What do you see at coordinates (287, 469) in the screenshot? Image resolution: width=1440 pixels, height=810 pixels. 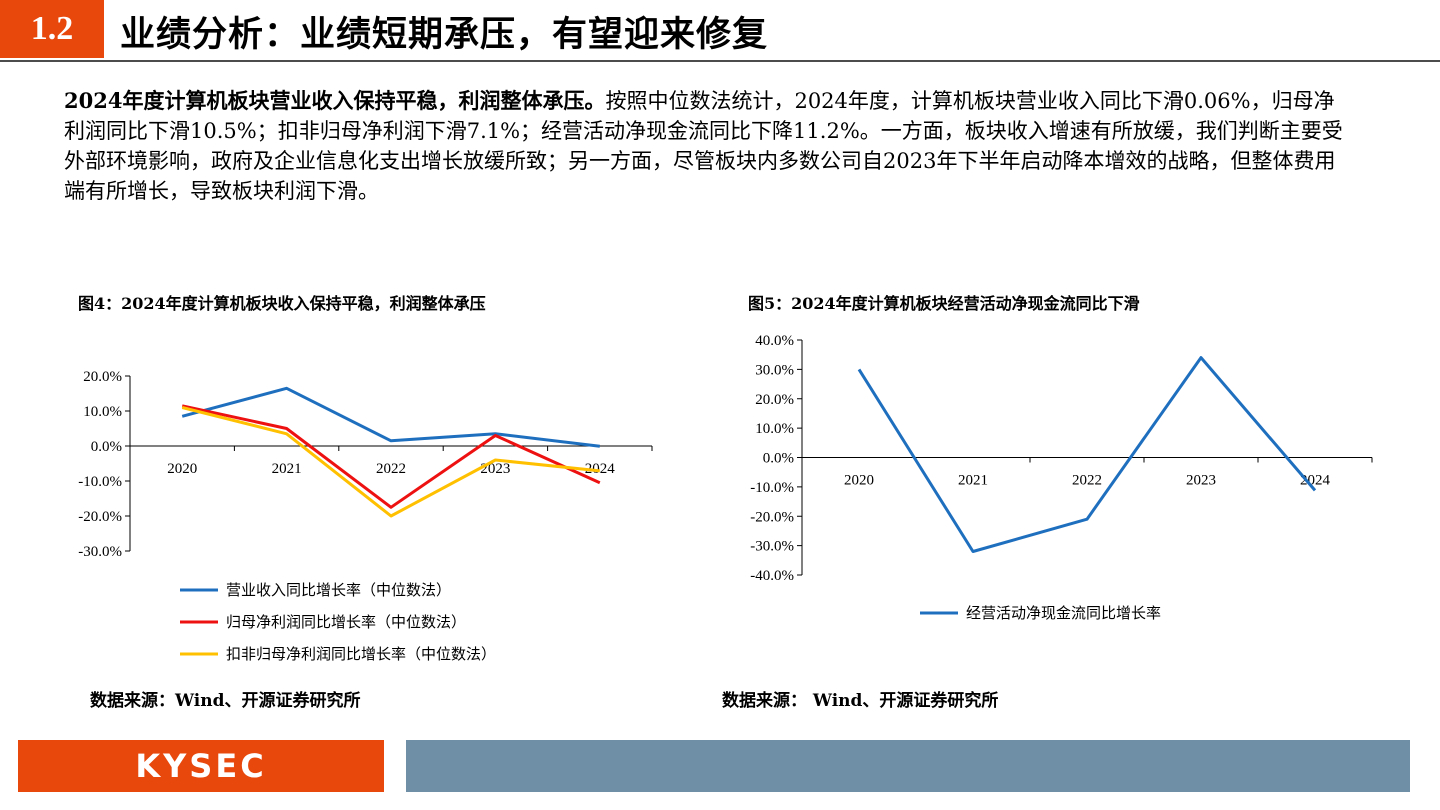 I see `fig4-x-tick-label: 2021` at bounding box center [287, 469].